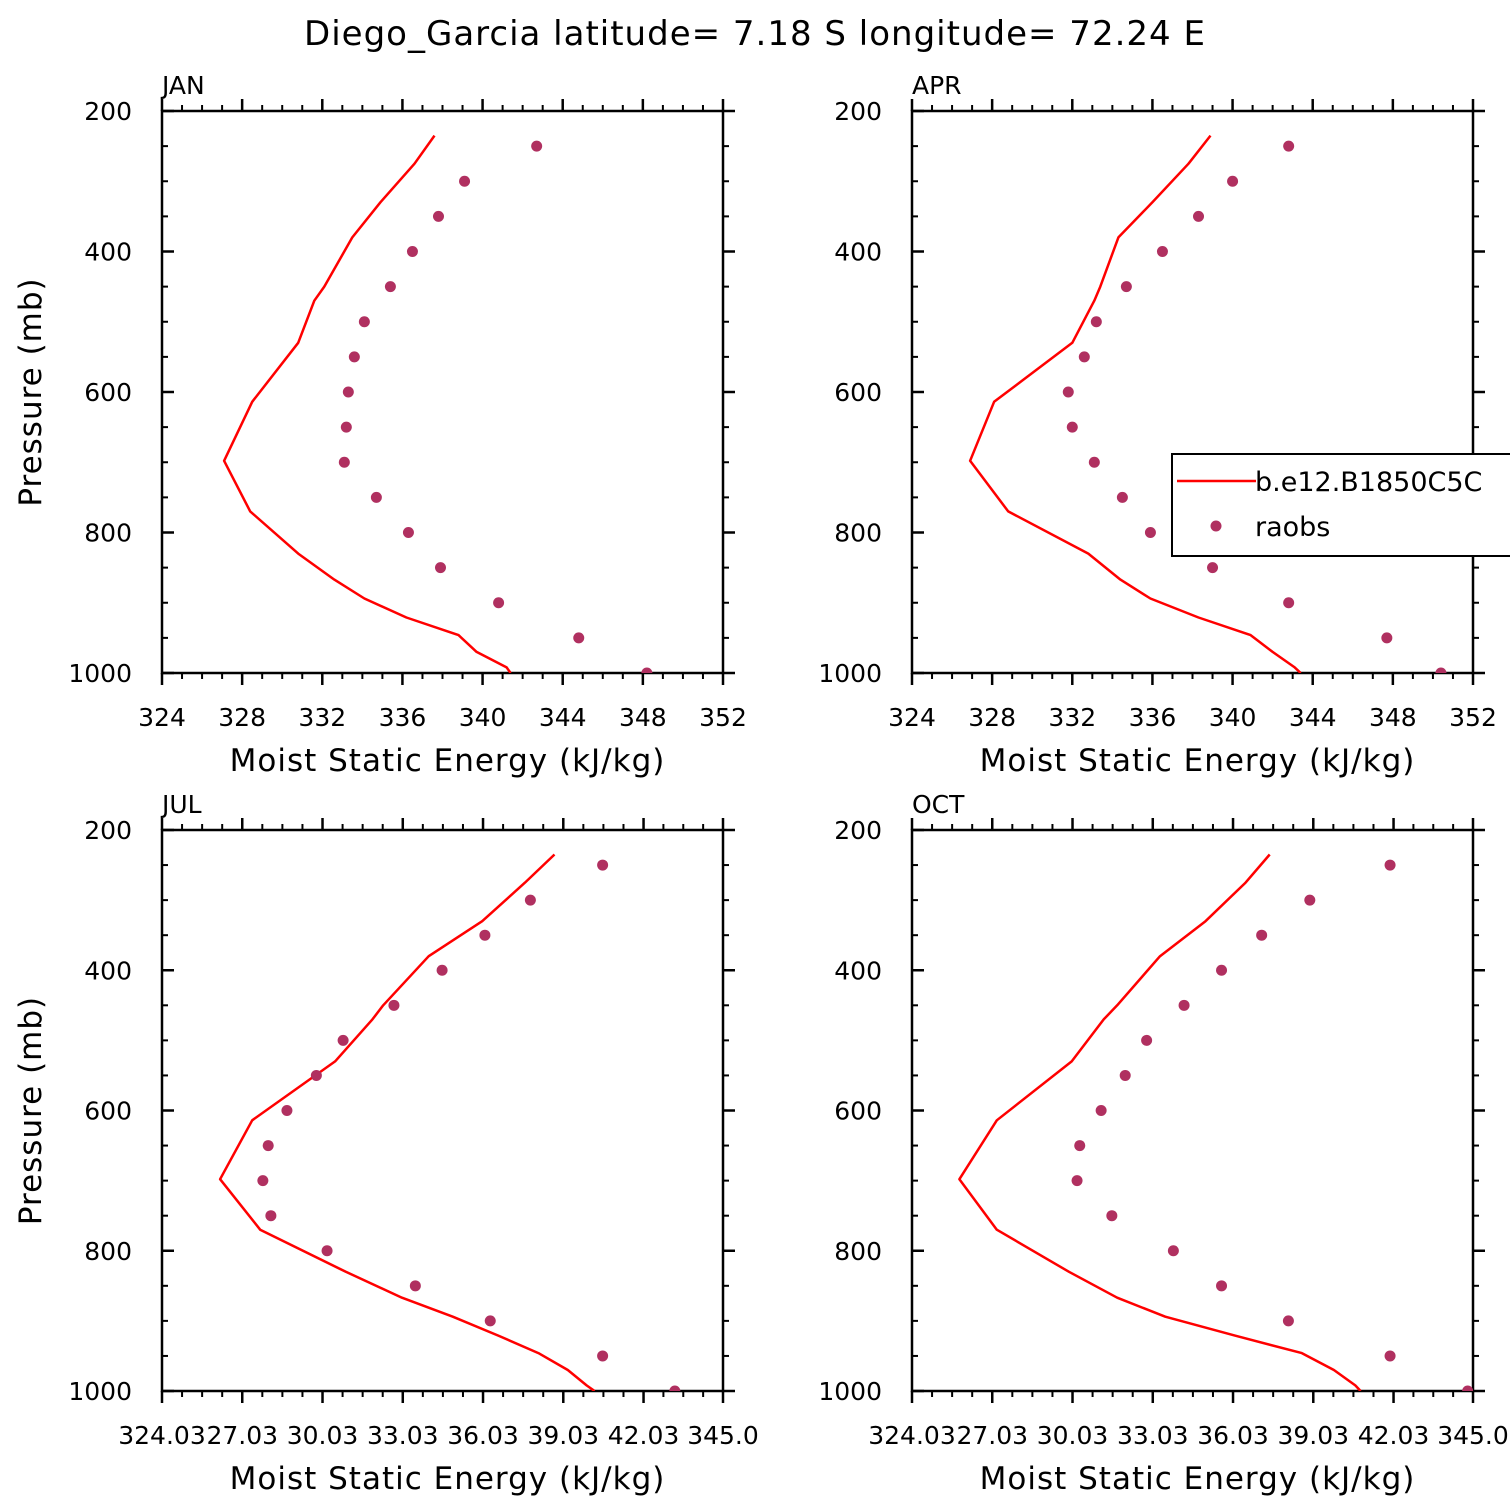 Image resolution: width=1510 pixels, height=1510 pixels. What do you see at coordinates (181, 804) in the screenshot?
I see `panel-label: JUL` at bounding box center [181, 804].